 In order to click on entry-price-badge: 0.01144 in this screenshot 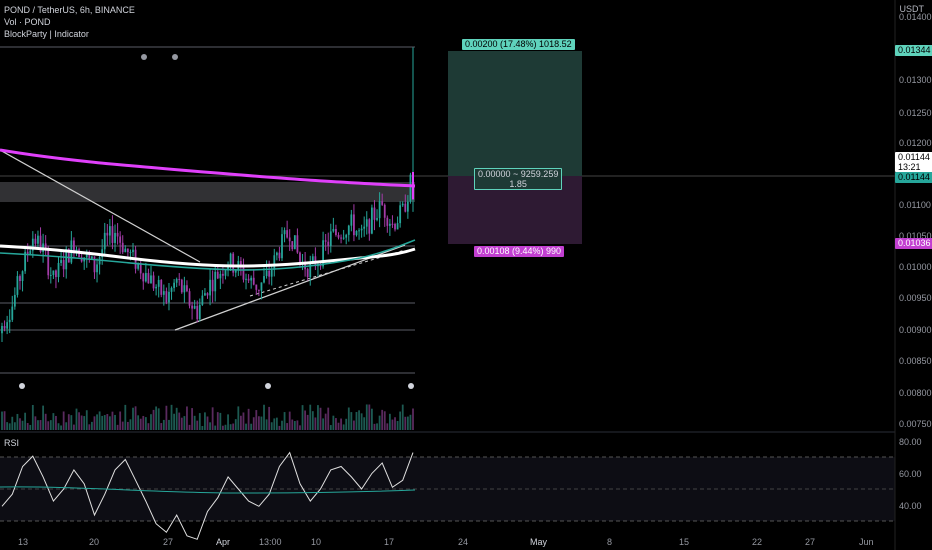, I will do `click(913, 177)`.